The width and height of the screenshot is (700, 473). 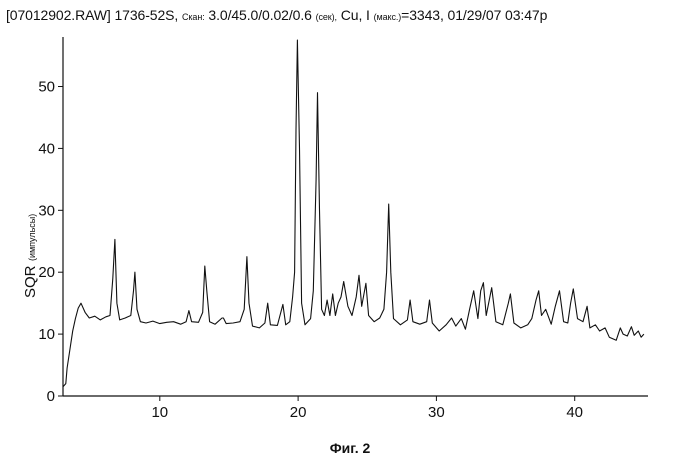 I want to click on x-tick-label: 40, so click(x=574, y=412).